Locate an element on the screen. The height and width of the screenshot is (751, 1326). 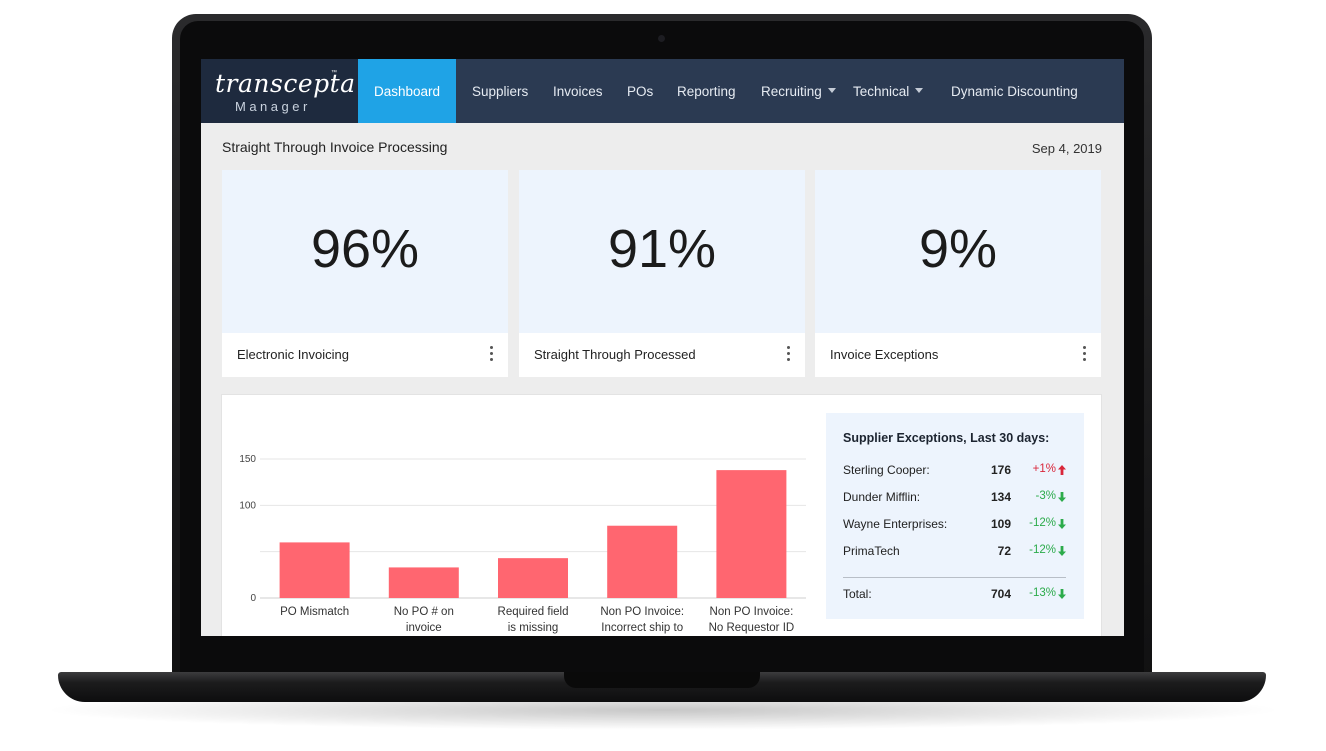
exception-count: 72 is located at coordinates (1004, 551).